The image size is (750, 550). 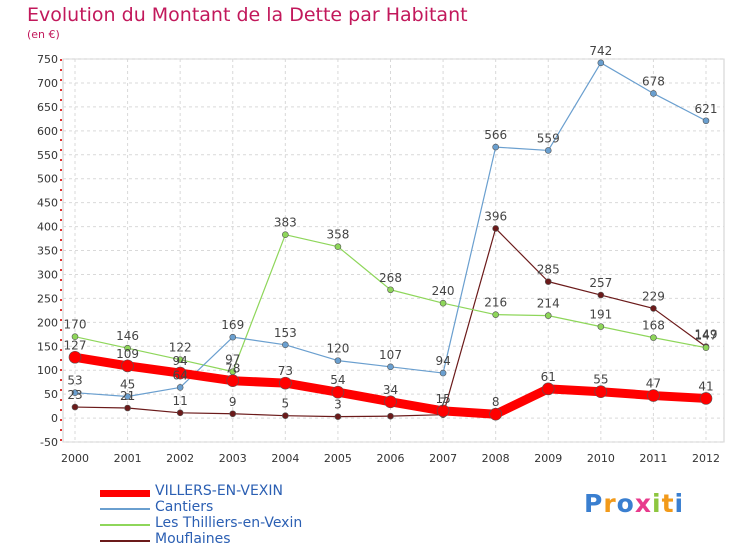 I want to click on x-tick-label: 2005, so click(x=338, y=458).